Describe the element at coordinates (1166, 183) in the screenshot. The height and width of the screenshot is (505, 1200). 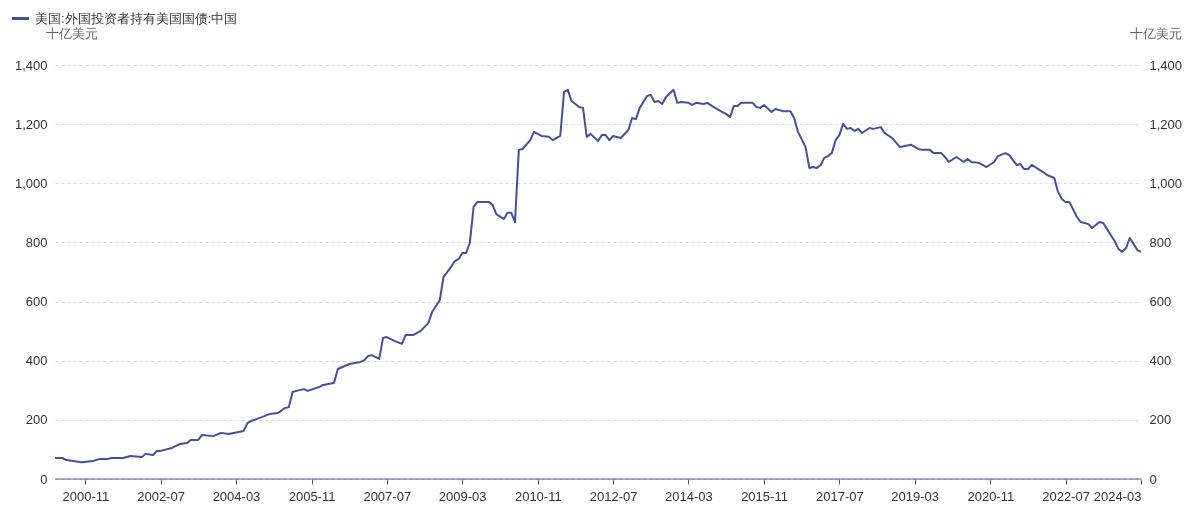
I see `y2-tick-label: 1,000` at that location.